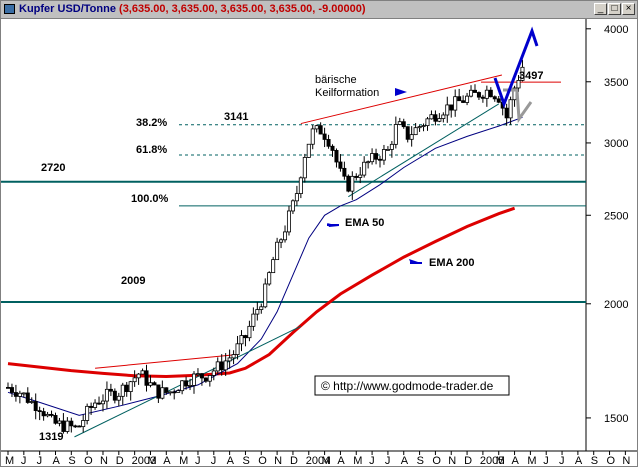  I want to click on level-label-3497: 3497, so click(531, 76).